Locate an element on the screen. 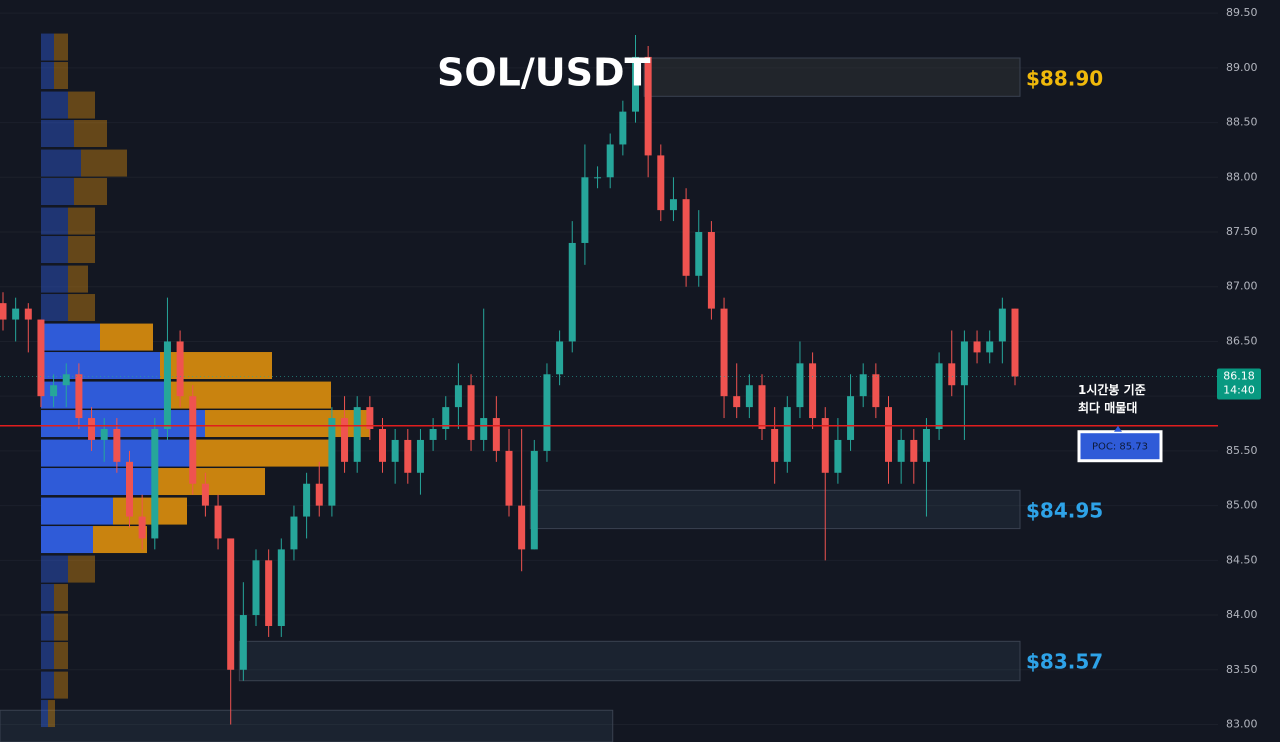  poc-label: POC: 85.73 is located at coordinates (1120, 447).